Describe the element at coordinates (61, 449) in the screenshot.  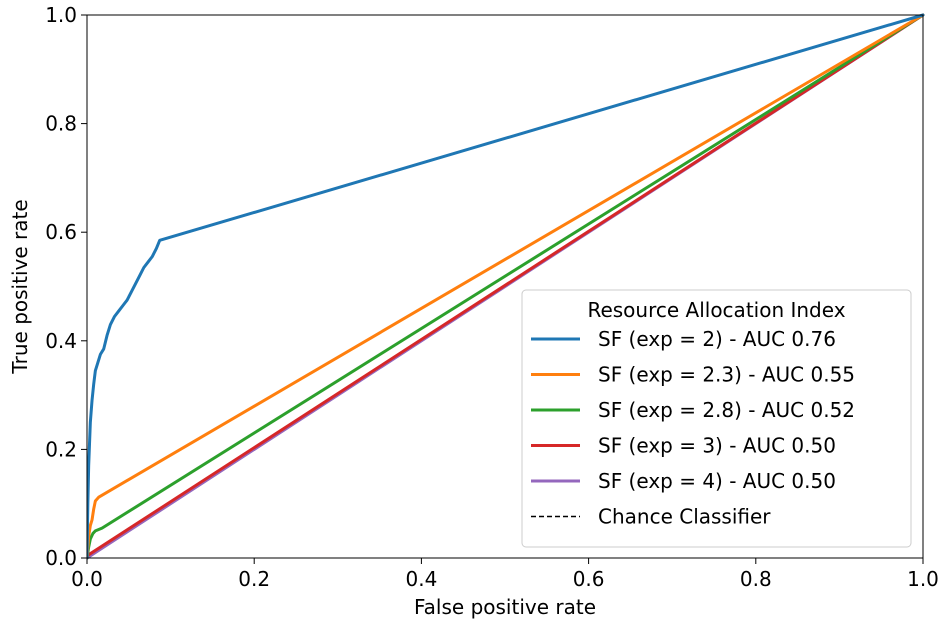
I see `y-tick-label: 0.2` at that location.